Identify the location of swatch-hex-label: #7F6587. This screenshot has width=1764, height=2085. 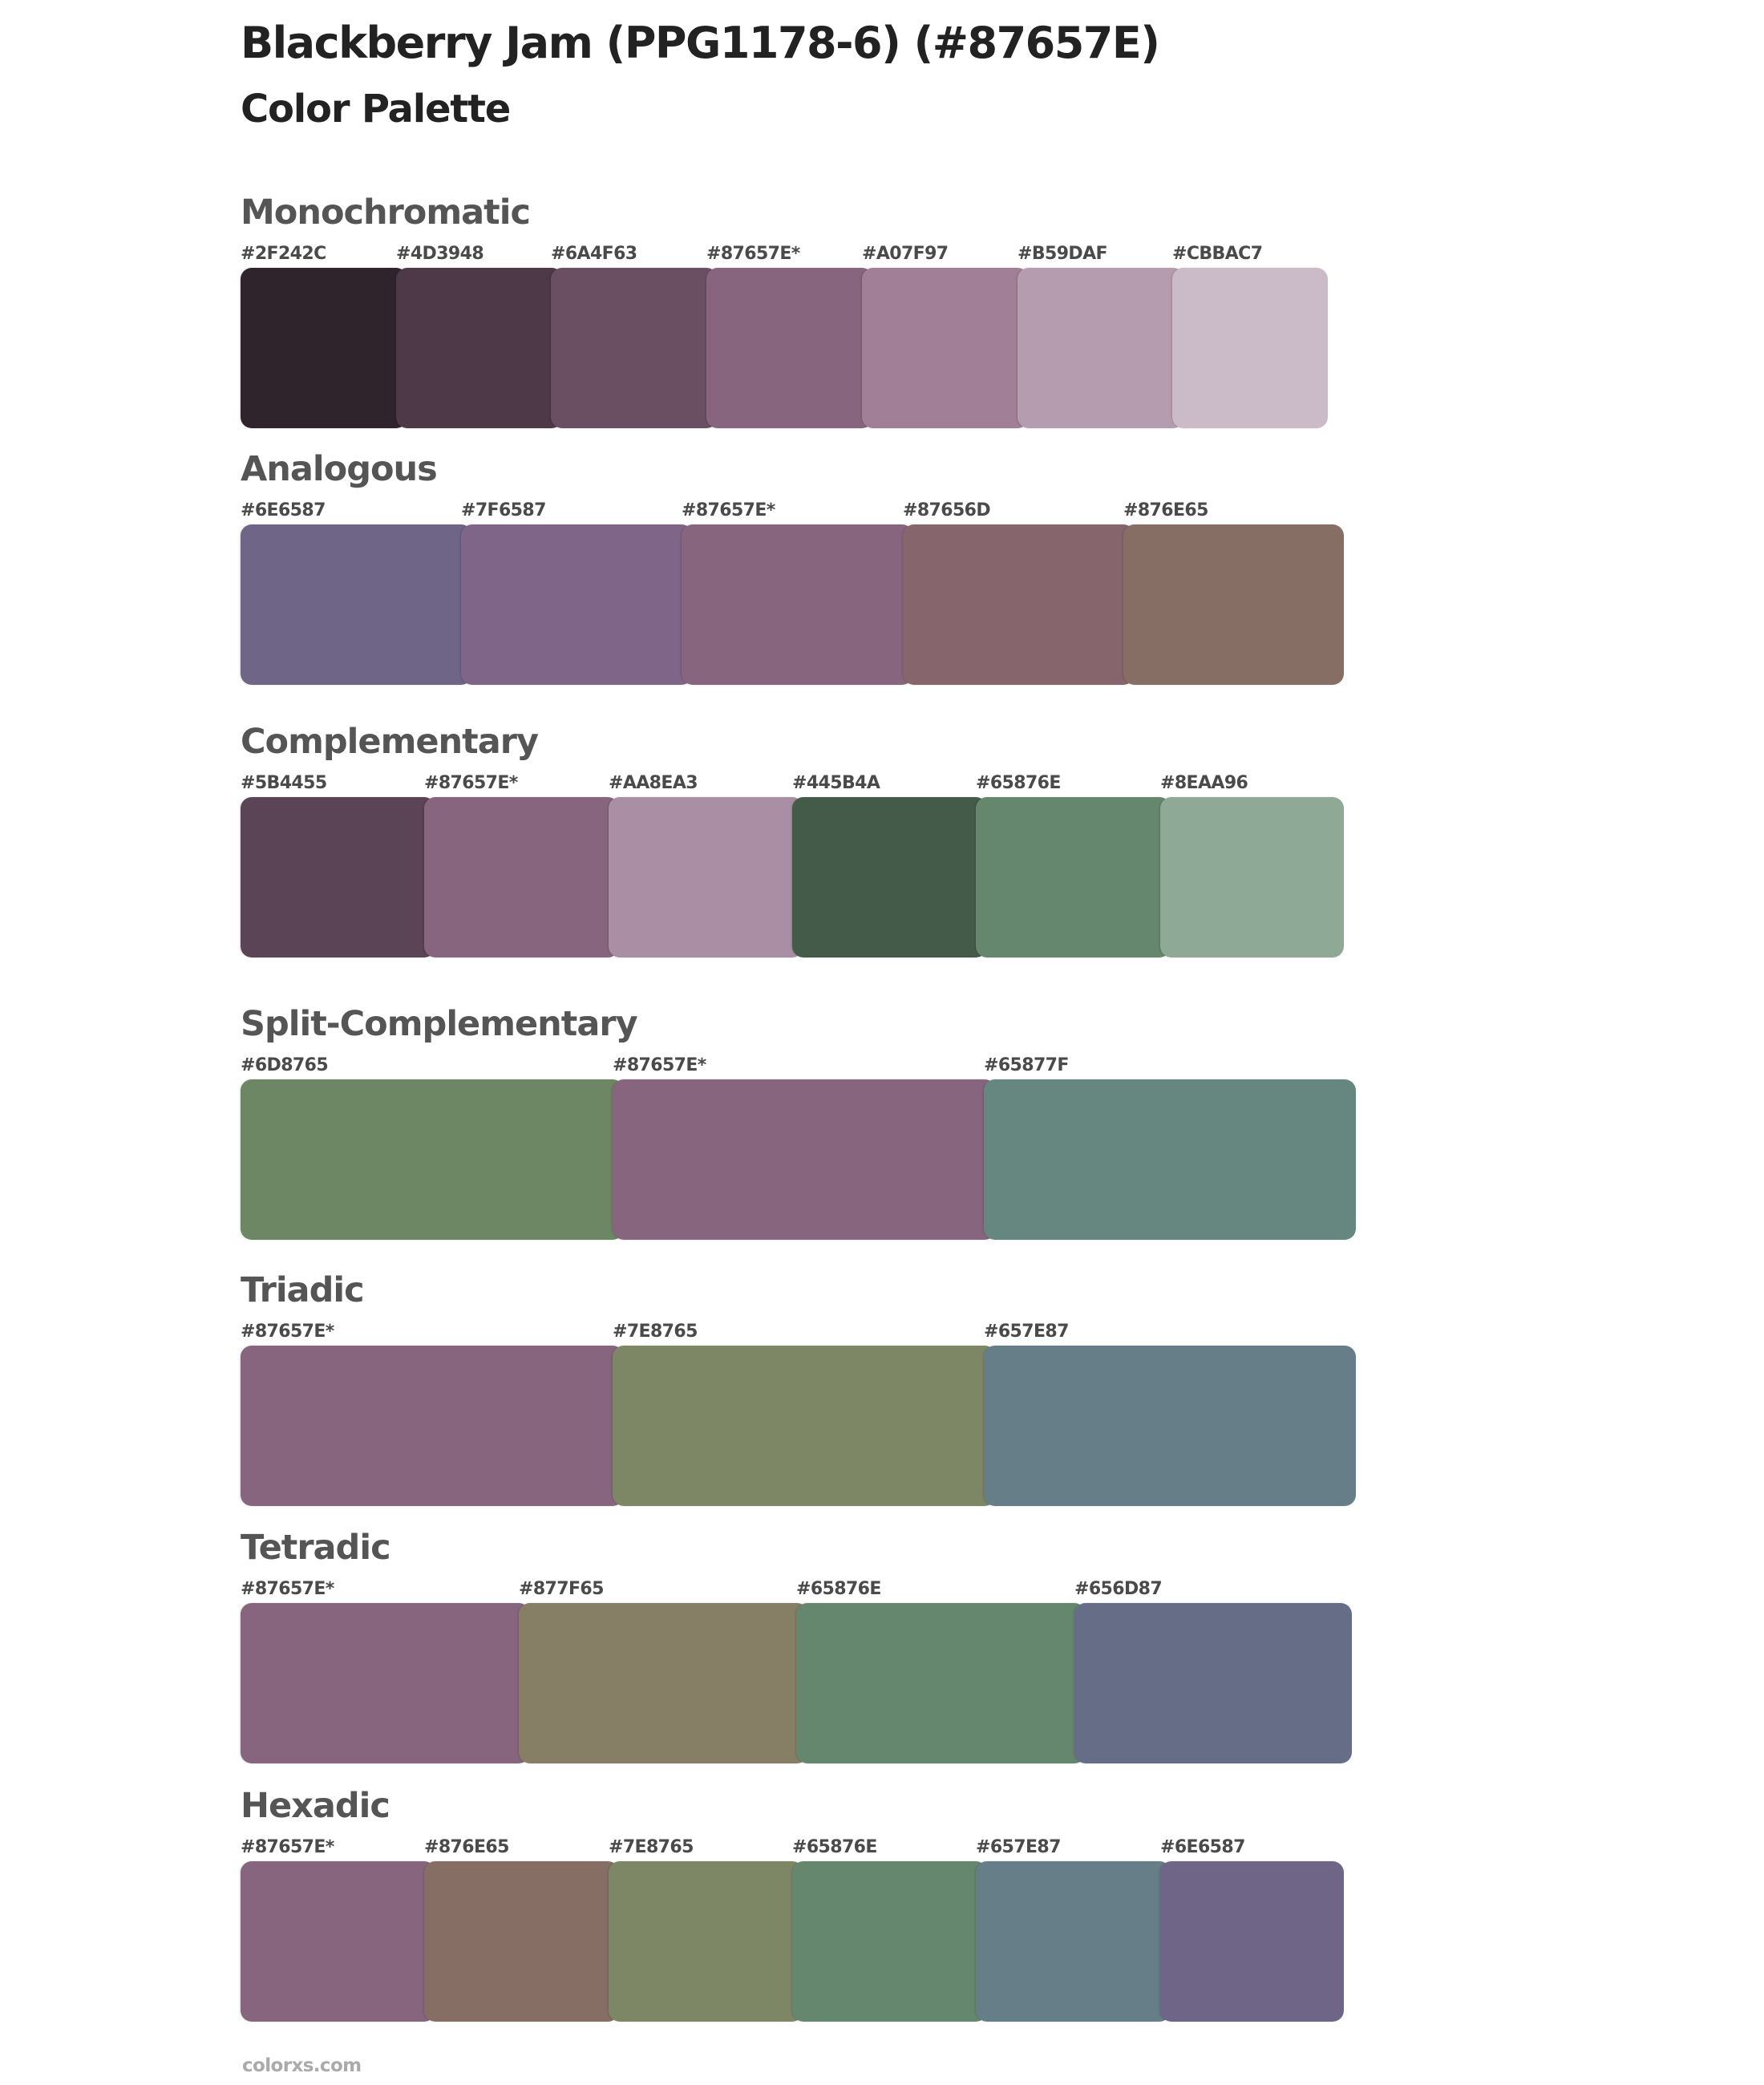
(503, 510).